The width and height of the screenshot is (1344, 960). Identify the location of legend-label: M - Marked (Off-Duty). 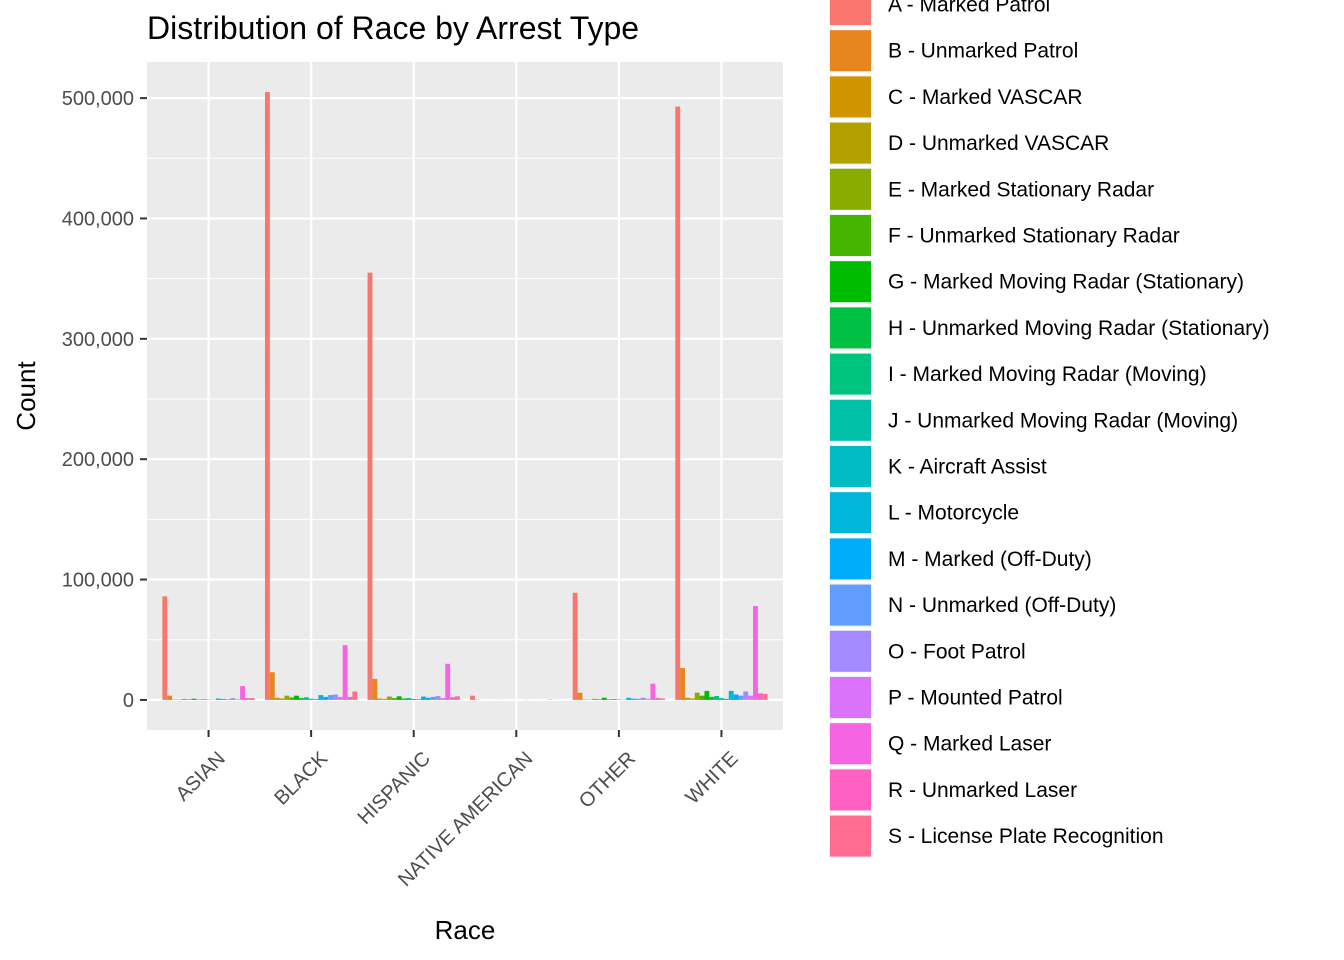
(990, 559).